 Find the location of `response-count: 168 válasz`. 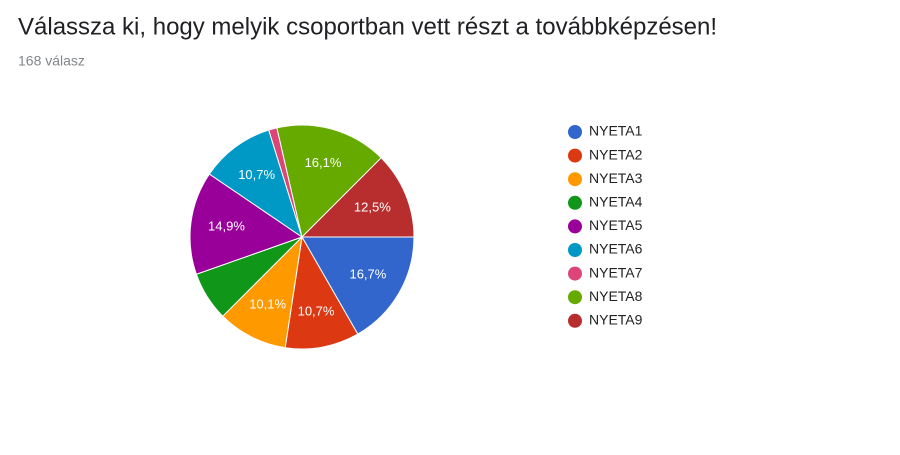

response-count: 168 válasz is located at coordinates (51, 61).